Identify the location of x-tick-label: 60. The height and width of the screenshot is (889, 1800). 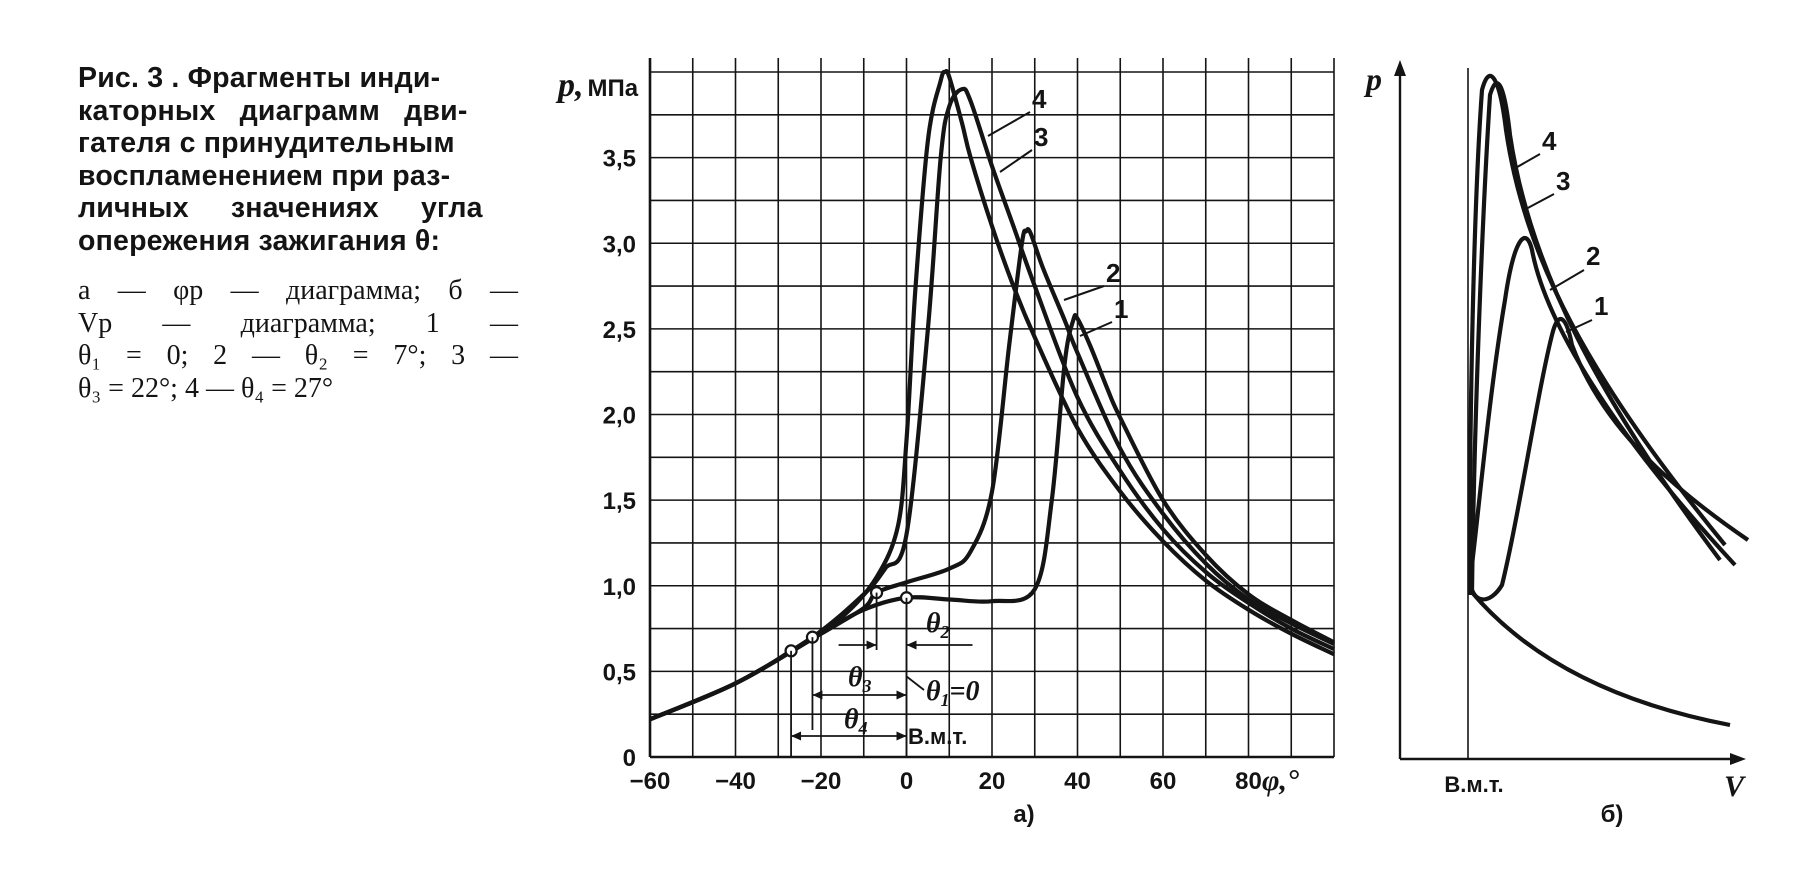
(1163, 781).